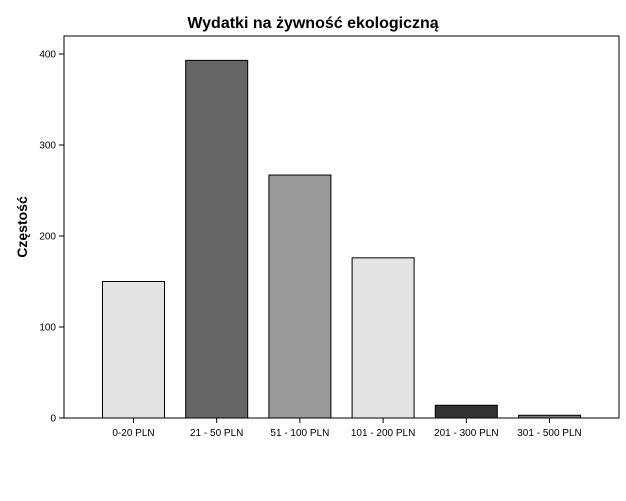  Describe the element at coordinates (549, 433) in the screenshot. I see `x-tick-label: 301 - 500 PLN` at that location.